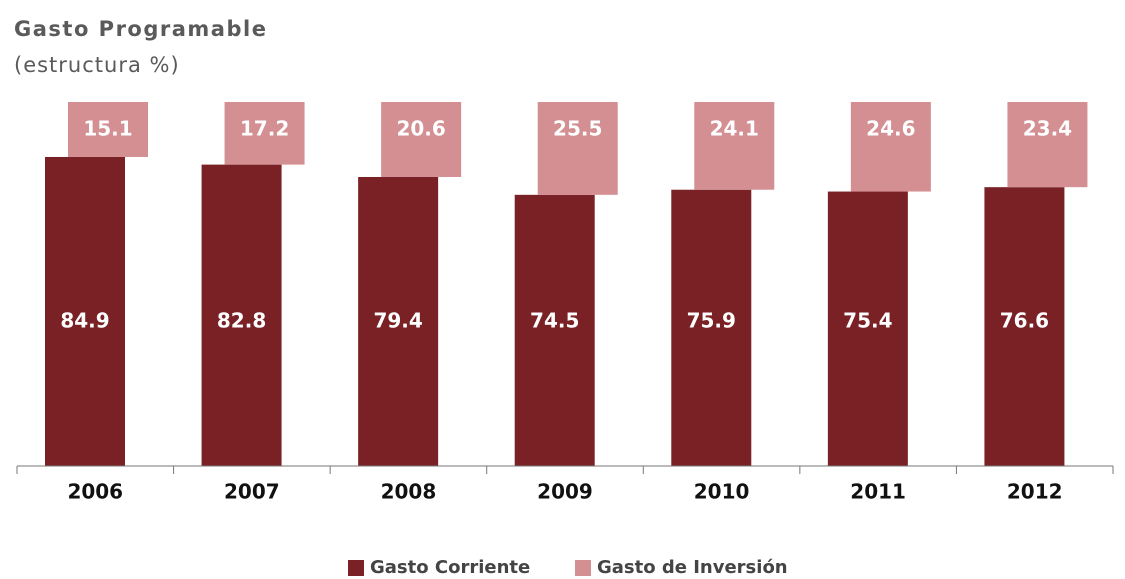 The image size is (1125, 579). Describe the element at coordinates (420, 129) in the screenshot. I see `value-label: 20.6` at that location.